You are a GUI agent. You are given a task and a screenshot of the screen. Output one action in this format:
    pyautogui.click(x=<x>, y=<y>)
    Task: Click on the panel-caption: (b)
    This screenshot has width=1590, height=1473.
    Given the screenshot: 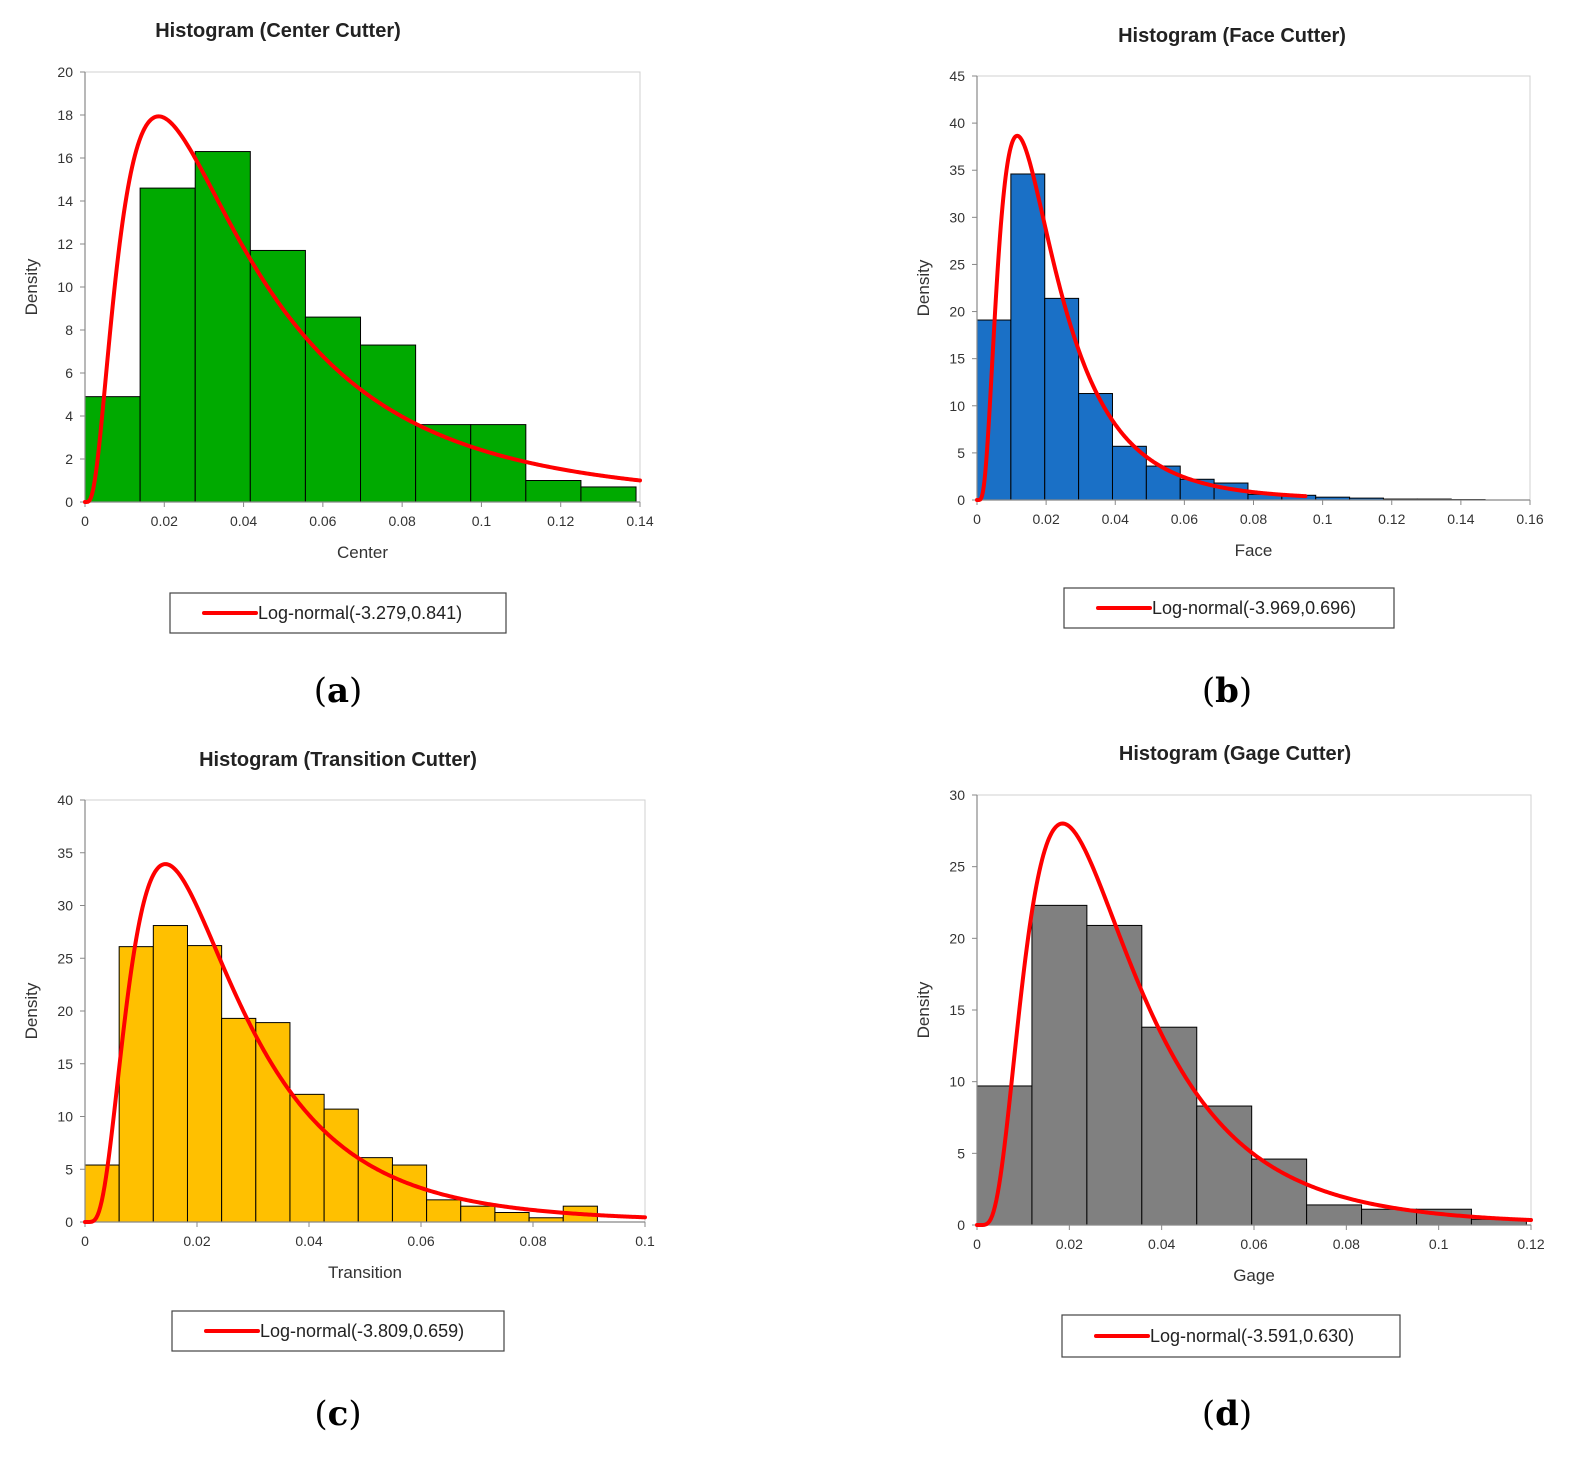 What is the action you would take?
    pyautogui.click(x=1227, y=691)
    